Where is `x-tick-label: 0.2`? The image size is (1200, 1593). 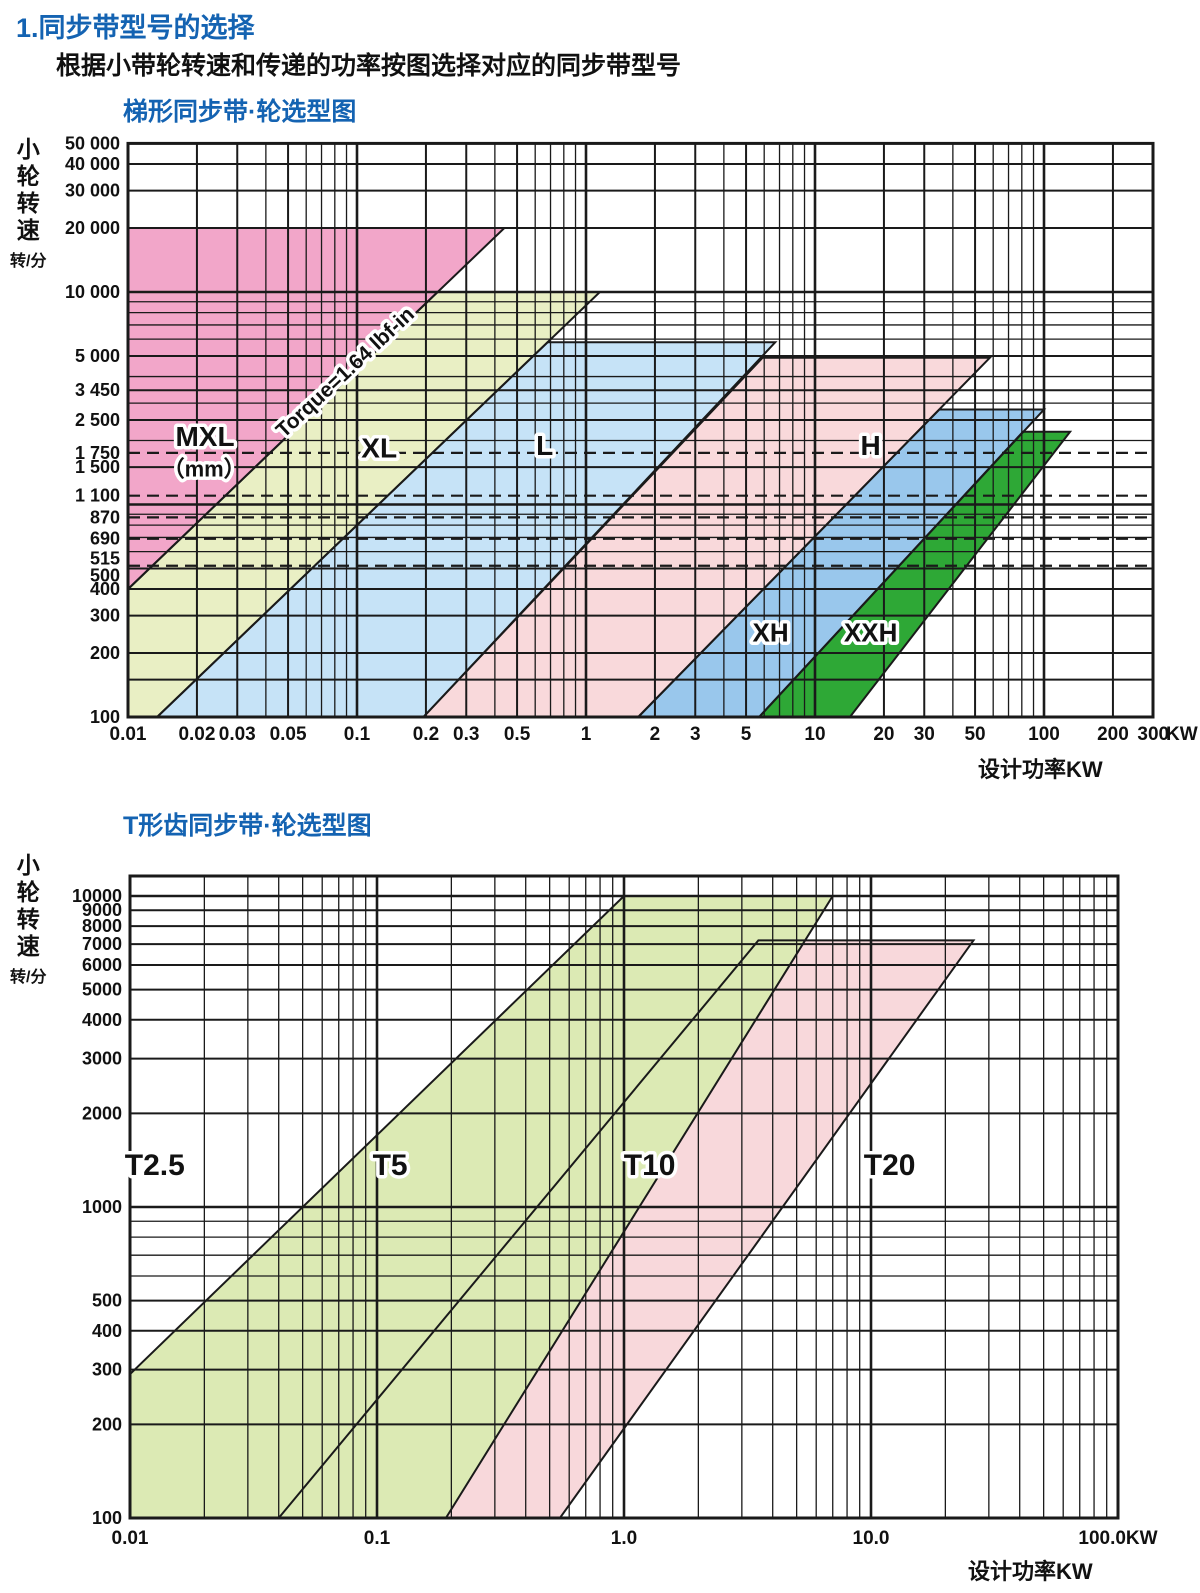
x-tick-label: 0.2 is located at coordinates (426, 734).